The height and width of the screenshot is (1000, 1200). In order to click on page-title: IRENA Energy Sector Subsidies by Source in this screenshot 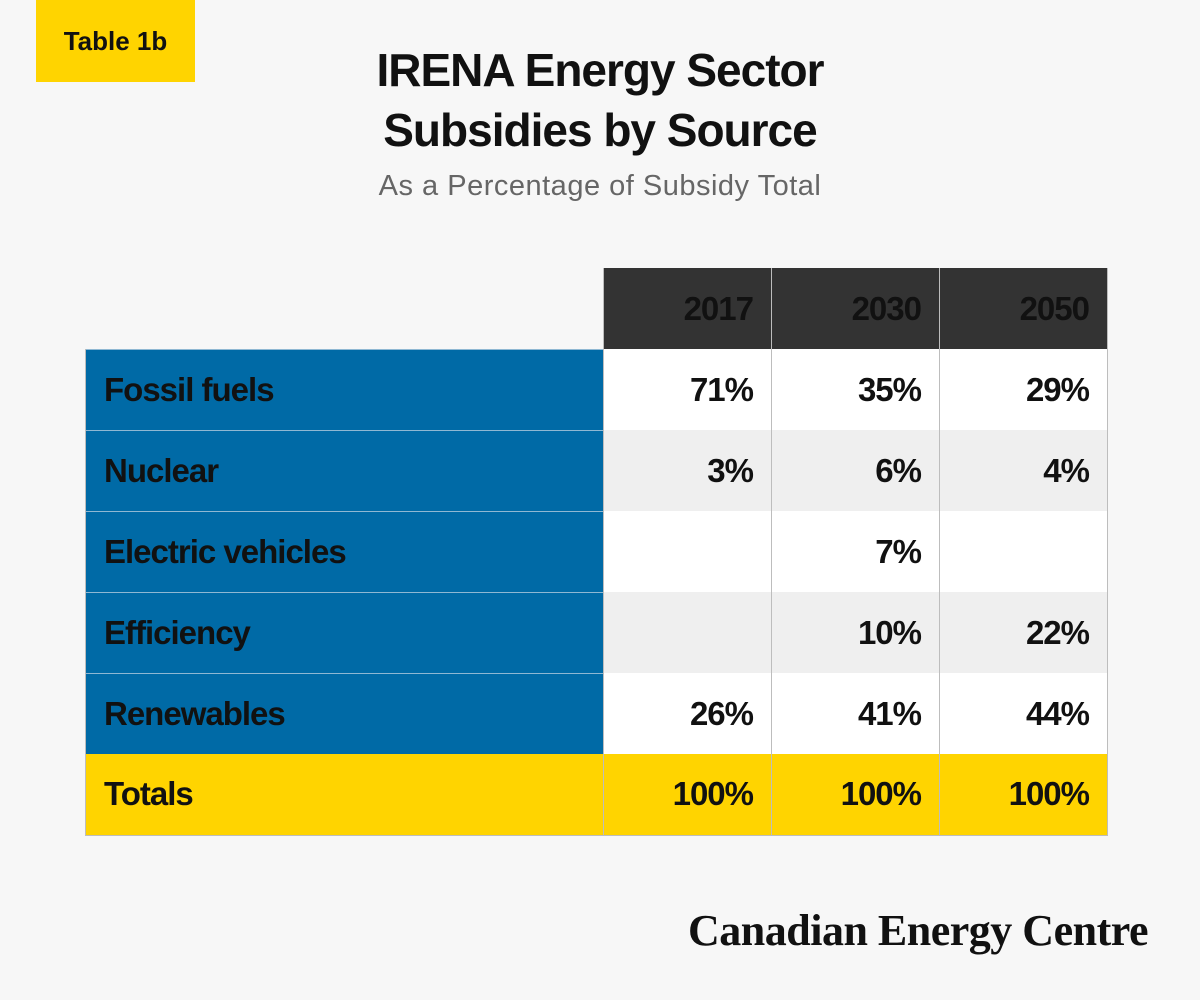, I will do `click(600, 100)`.